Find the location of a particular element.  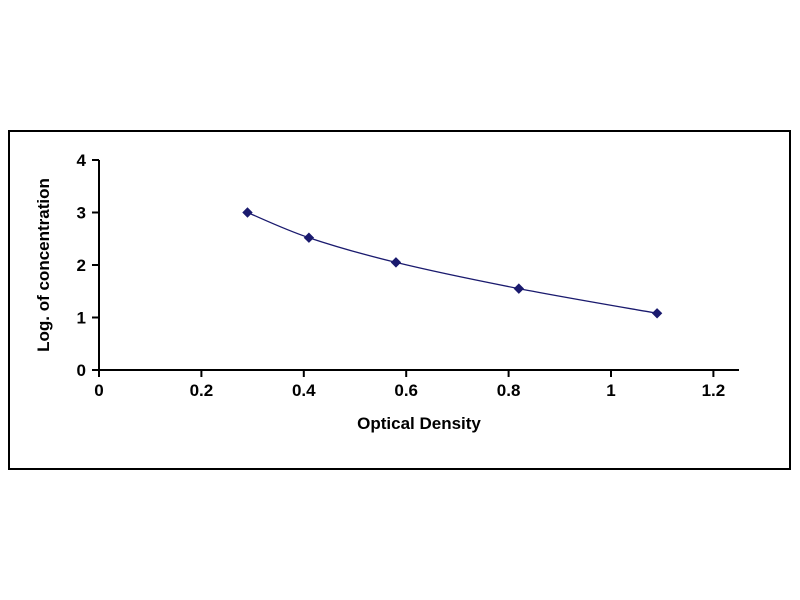

x-tick-label: 0.6 is located at coordinates (406, 390).